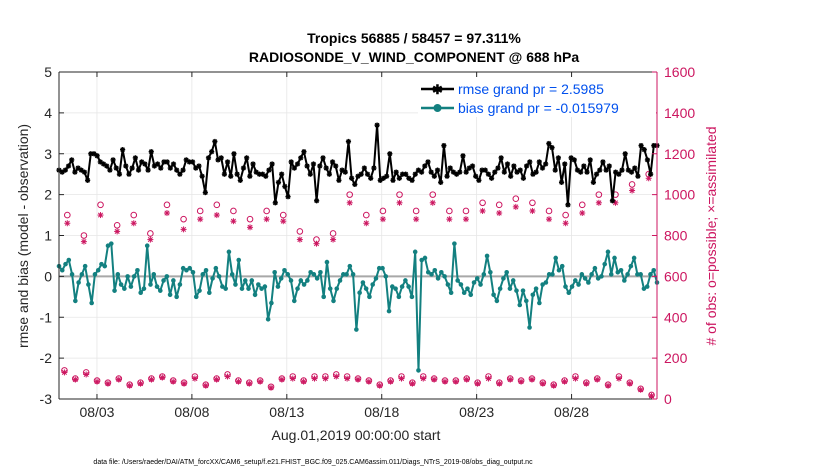  Describe the element at coordinates (437, 108) in the screenshot. I see `legend-bias-marker` at that location.